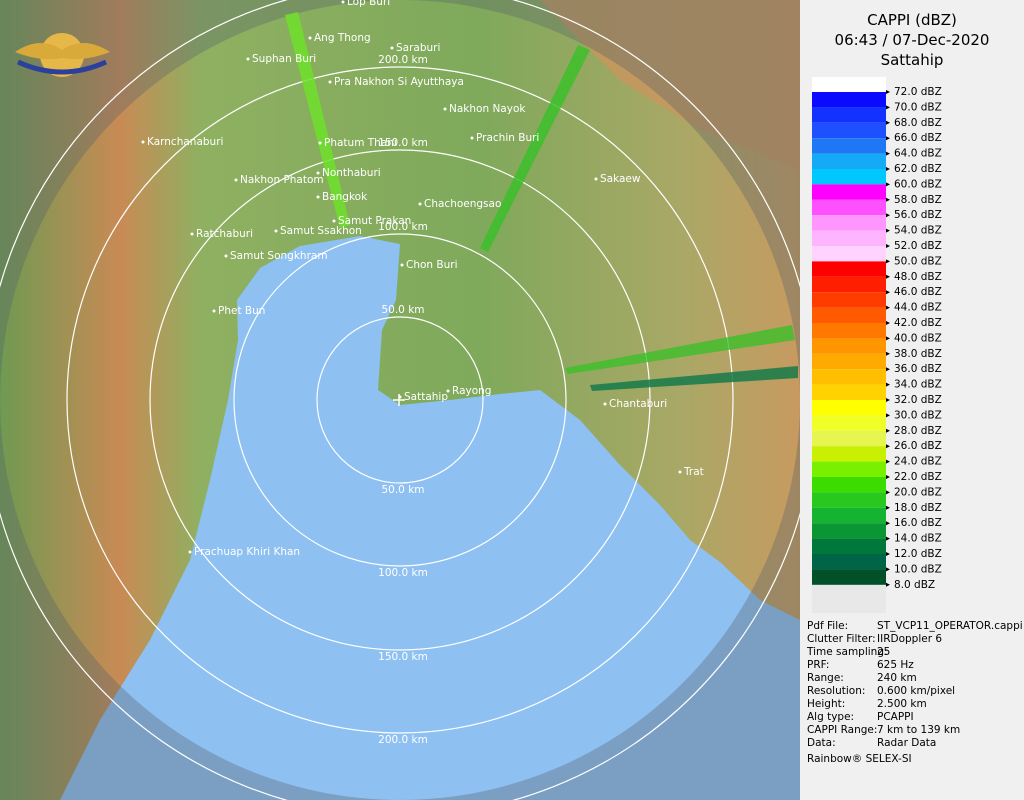  What do you see at coordinates (321, 231) in the screenshot?
I see `place-name: Samut Ssakhon` at bounding box center [321, 231].